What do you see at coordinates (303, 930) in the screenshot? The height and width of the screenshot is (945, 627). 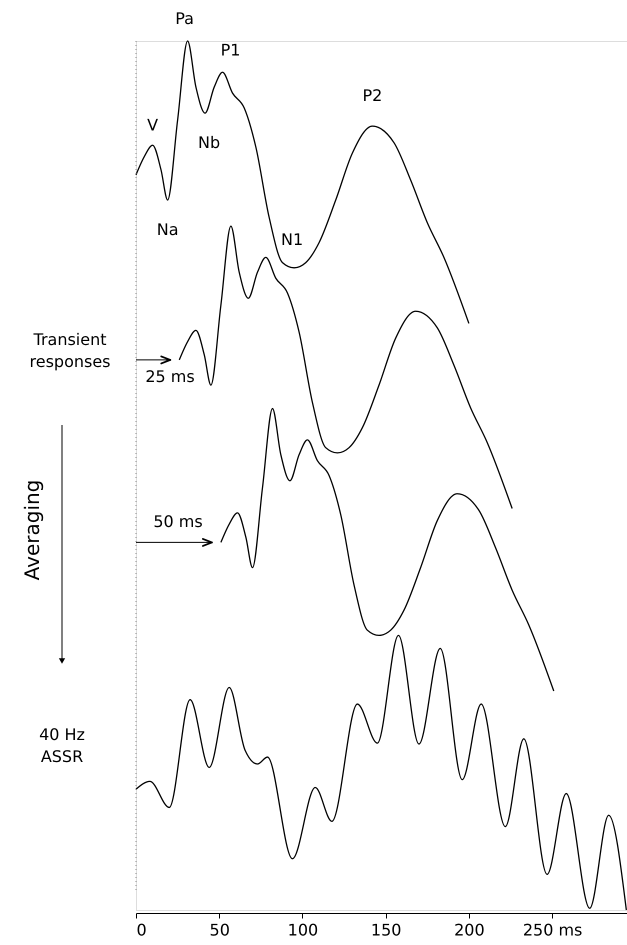 I see `x-tick-label: 100` at bounding box center [303, 930].